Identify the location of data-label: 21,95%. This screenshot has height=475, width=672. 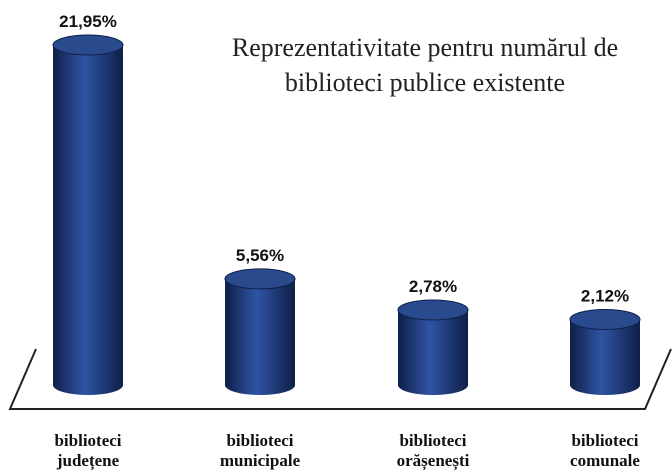
(88, 21).